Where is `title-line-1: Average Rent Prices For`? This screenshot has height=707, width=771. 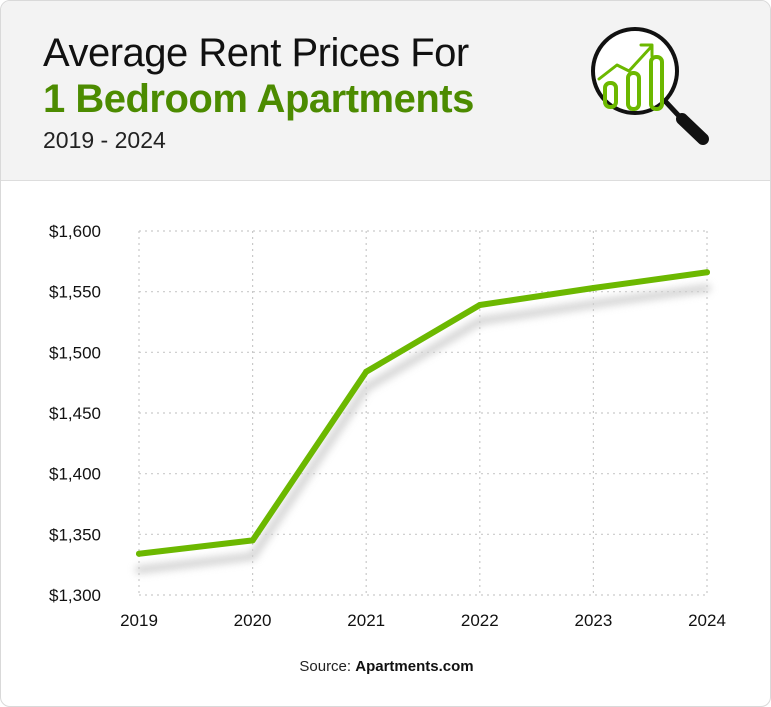 title-line-1: Average Rent Prices For is located at coordinates (256, 53).